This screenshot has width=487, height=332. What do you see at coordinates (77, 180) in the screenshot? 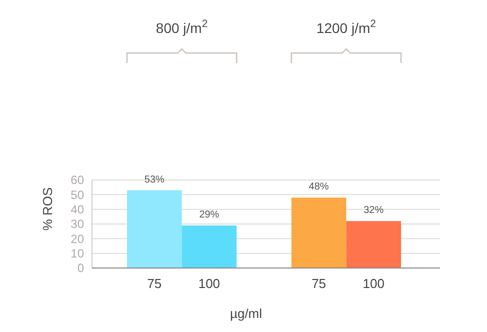
I see `y-tick-label: 60` at bounding box center [77, 180].